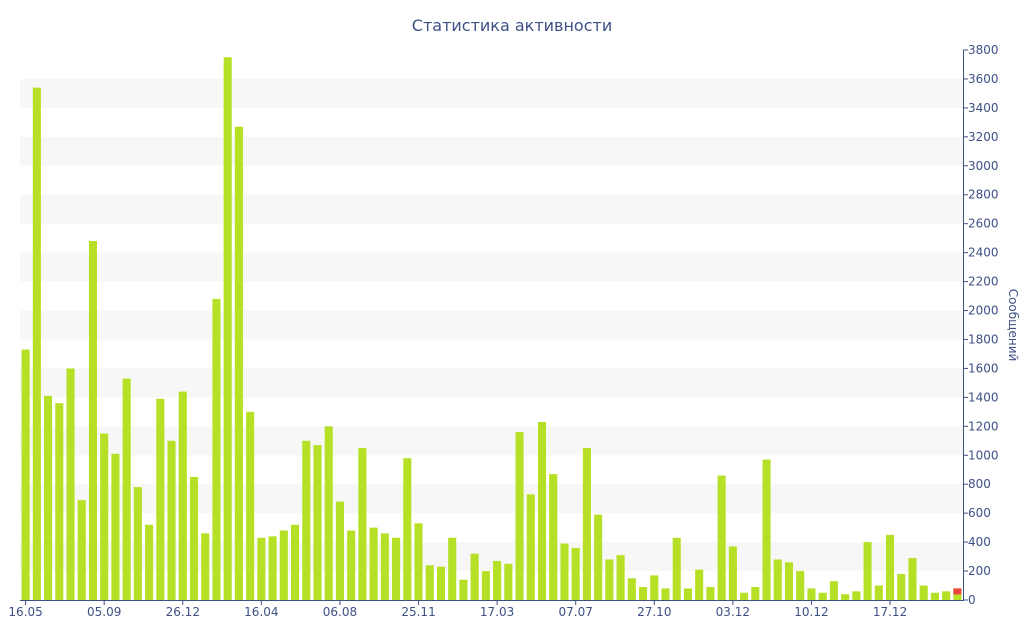 This screenshot has height=640, width=1024. Describe the element at coordinates (983, 253) in the screenshot. I see `y-tick-label: 2400` at that location.